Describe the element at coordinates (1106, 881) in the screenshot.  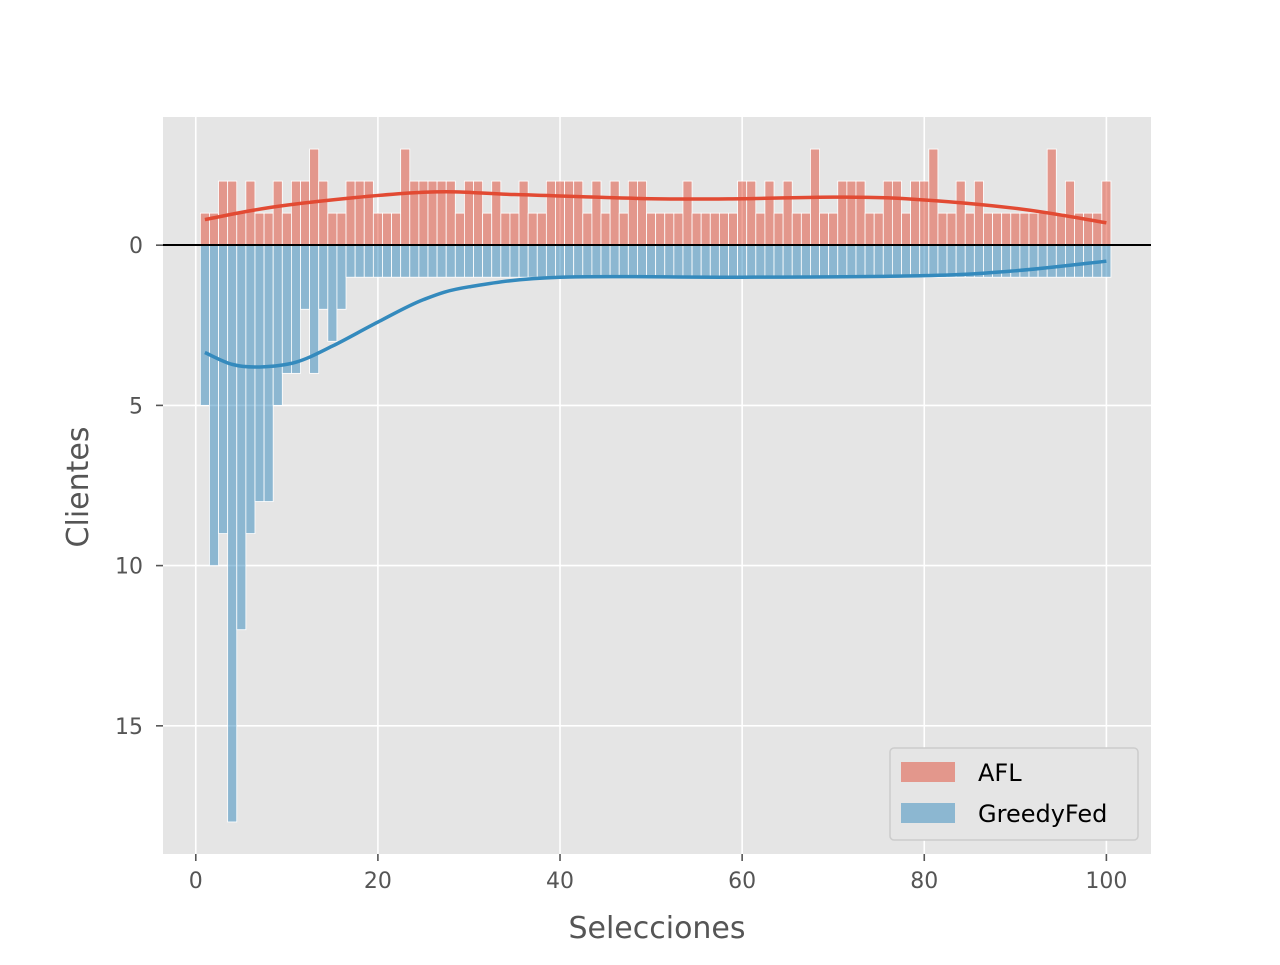
I see `x-tick-label-5: 100` at that location.